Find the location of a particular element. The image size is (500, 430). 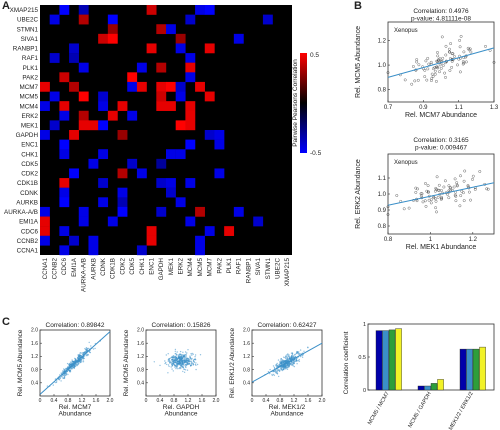

panel-label-a: A is located at coordinates (6, 6).